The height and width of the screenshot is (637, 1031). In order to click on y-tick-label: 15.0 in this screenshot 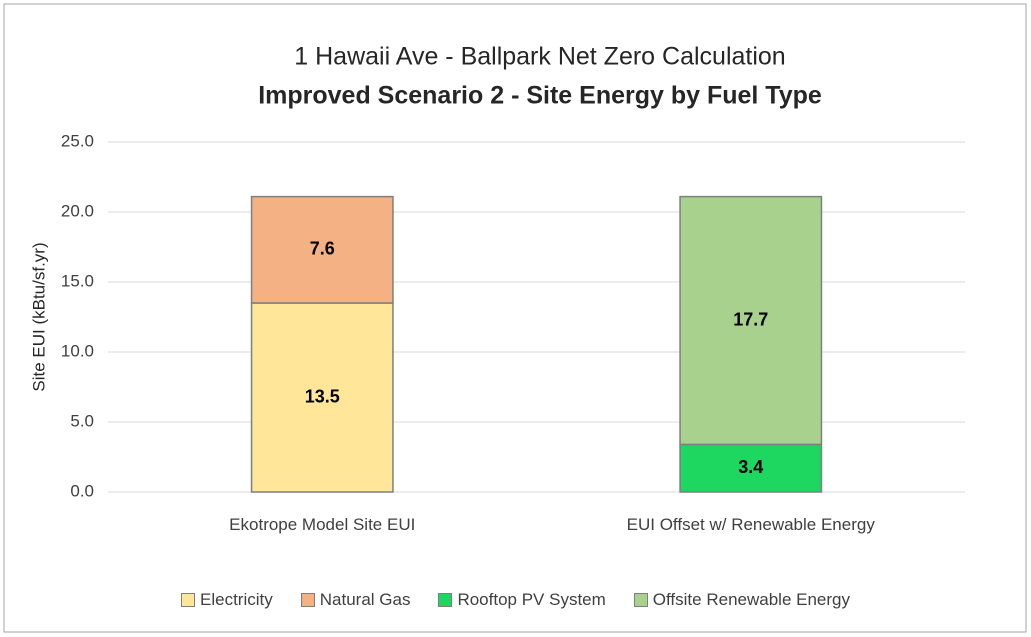, I will do `click(77, 280)`.